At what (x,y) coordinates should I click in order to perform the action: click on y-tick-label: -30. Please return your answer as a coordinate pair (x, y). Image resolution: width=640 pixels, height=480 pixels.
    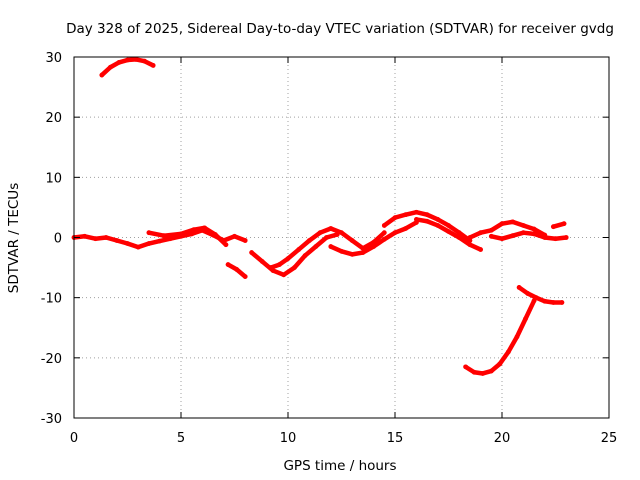
    Looking at the image, I should click on (51, 419).